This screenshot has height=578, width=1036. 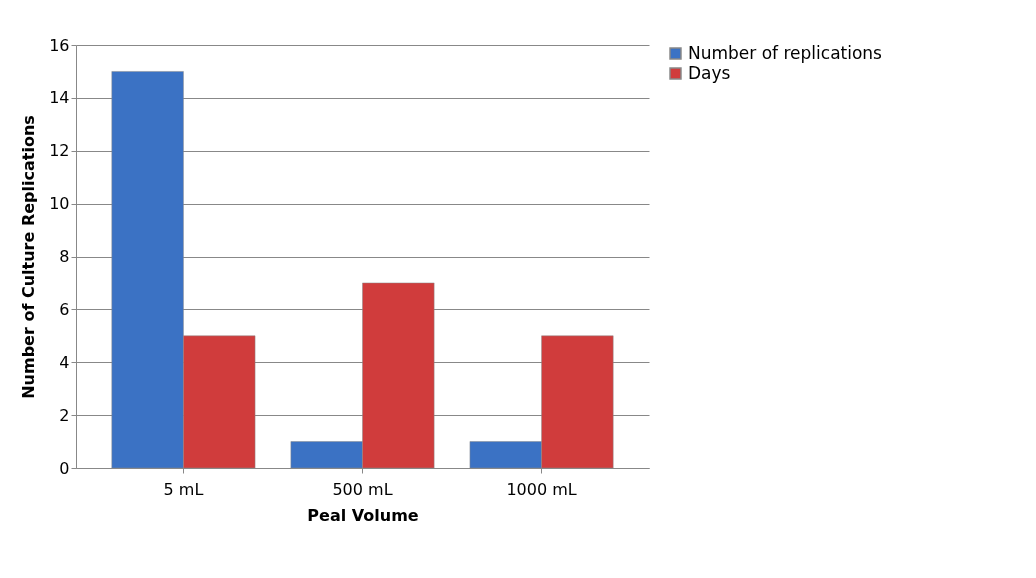 What do you see at coordinates (64, 362) in the screenshot?
I see `y-tick-label: 4` at bounding box center [64, 362].